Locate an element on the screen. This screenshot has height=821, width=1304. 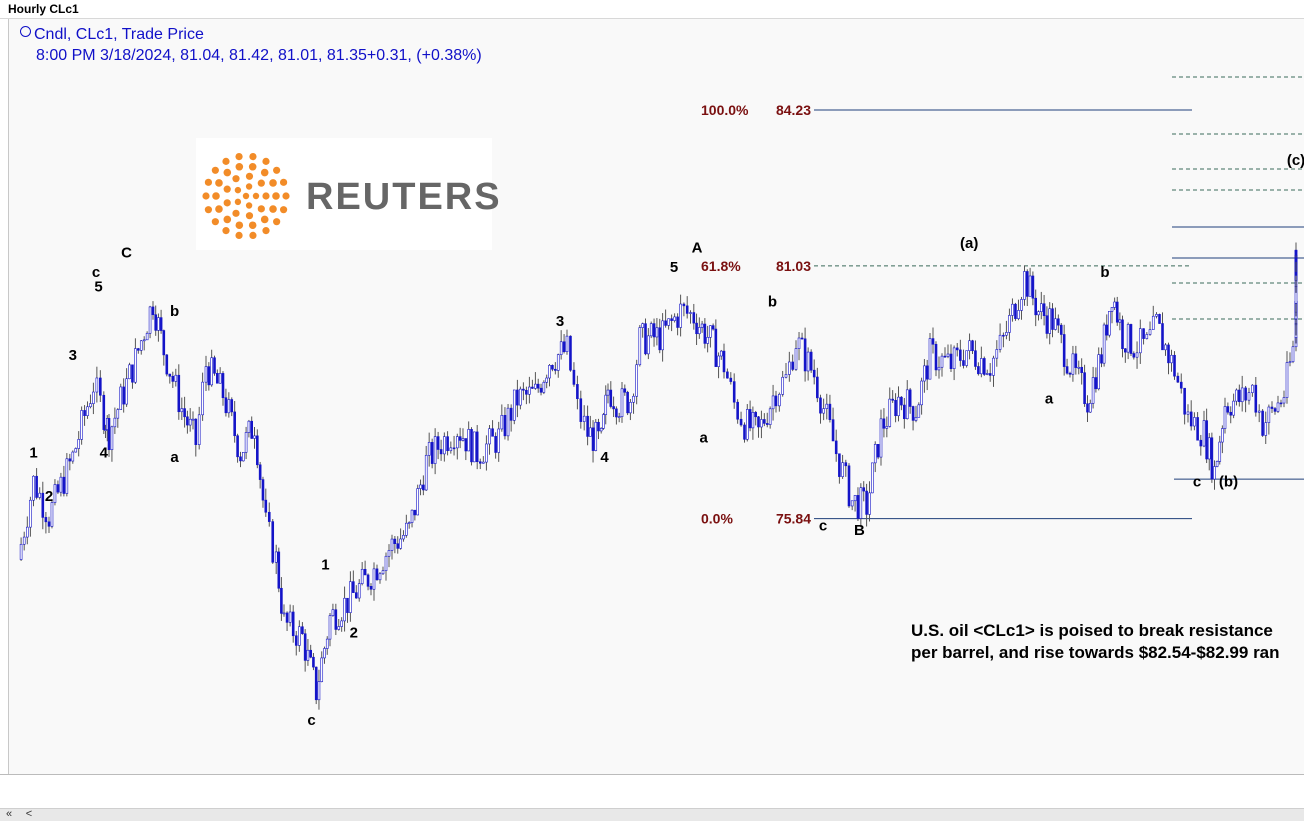
x-axis is located at coordinates (652, 791).